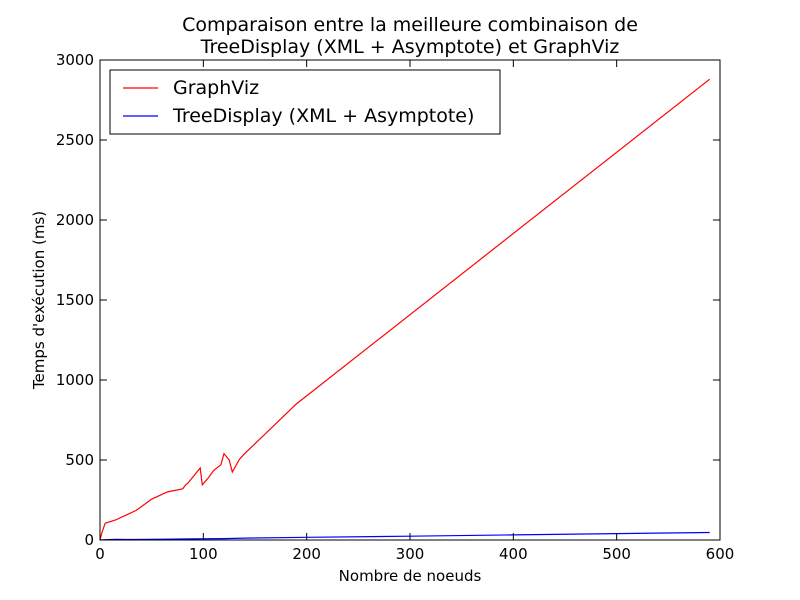  What do you see at coordinates (323, 116) in the screenshot?
I see `legend-label: TreeDisplay (XML + Asymptote)` at bounding box center [323, 116].